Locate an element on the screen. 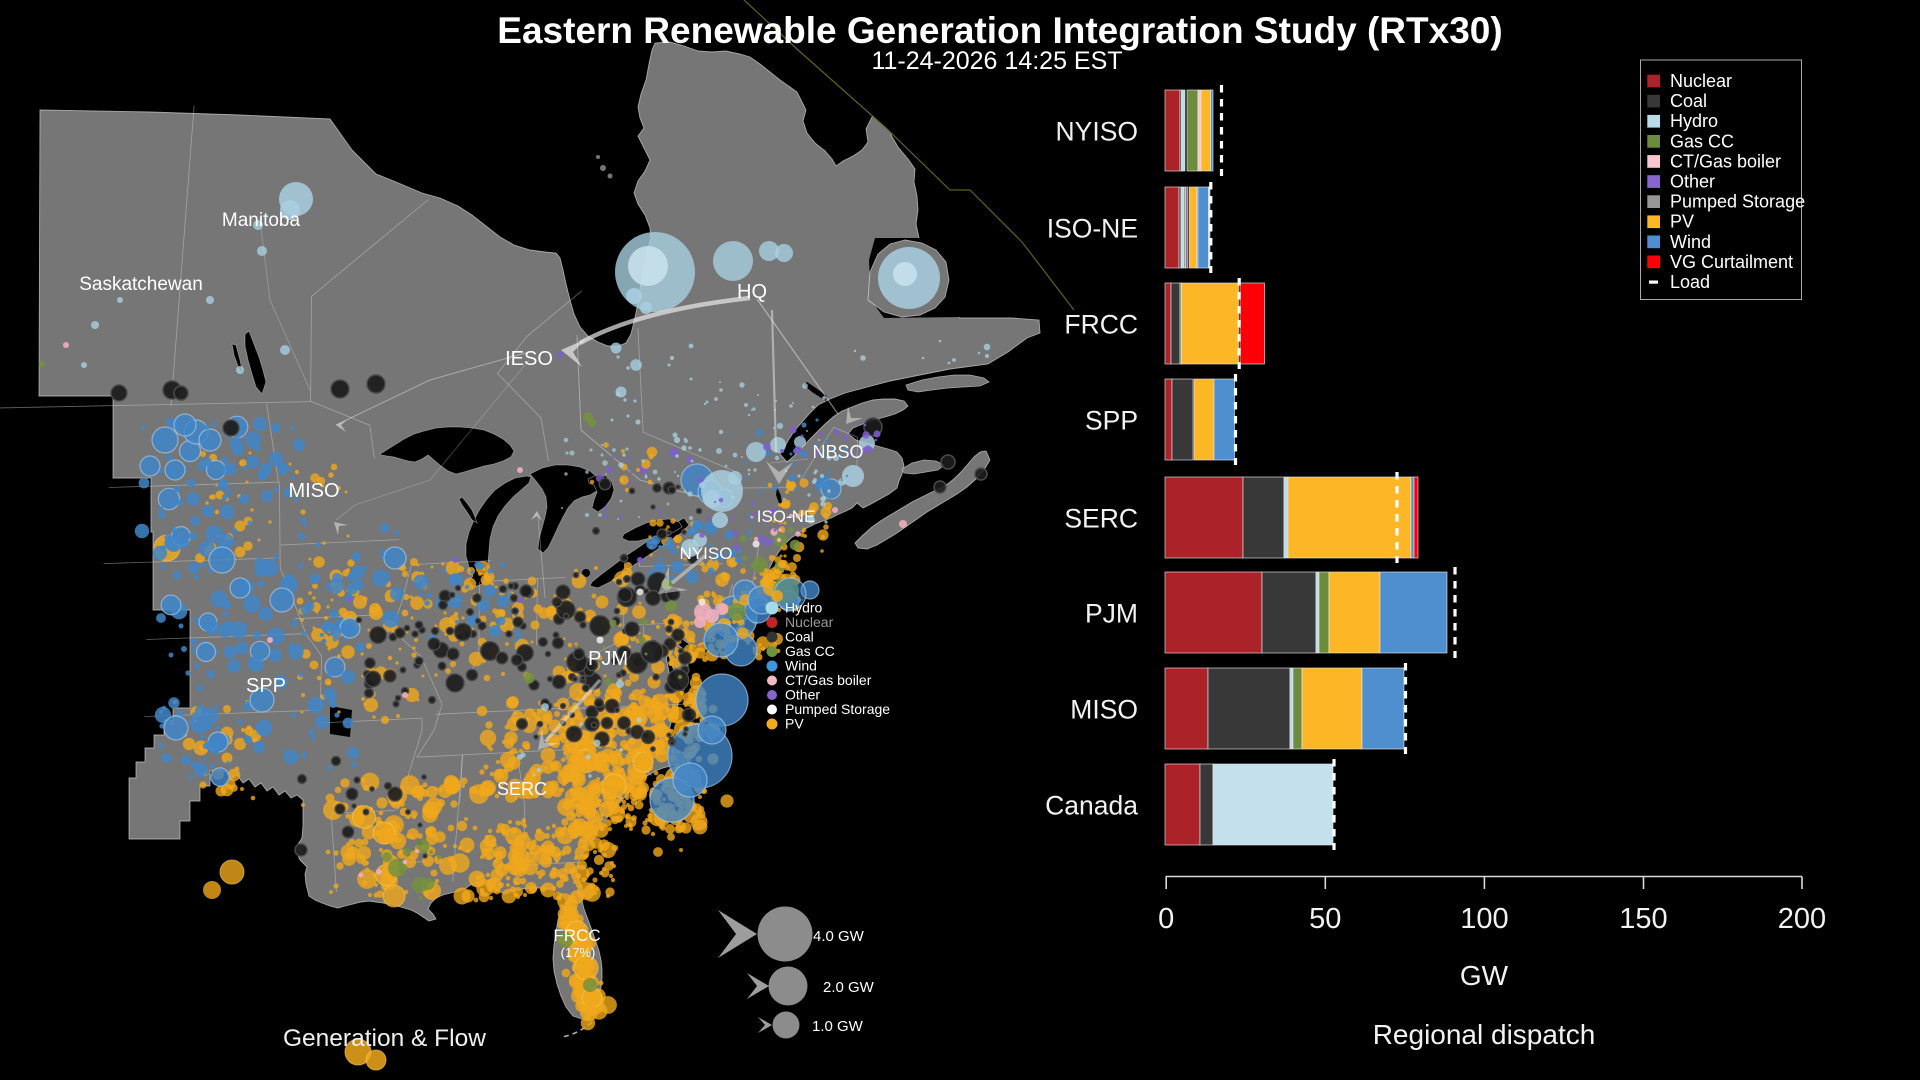 The height and width of the screenshot is (1080, 1920). svg-text: 0 is located at coordinates (1166, 919).